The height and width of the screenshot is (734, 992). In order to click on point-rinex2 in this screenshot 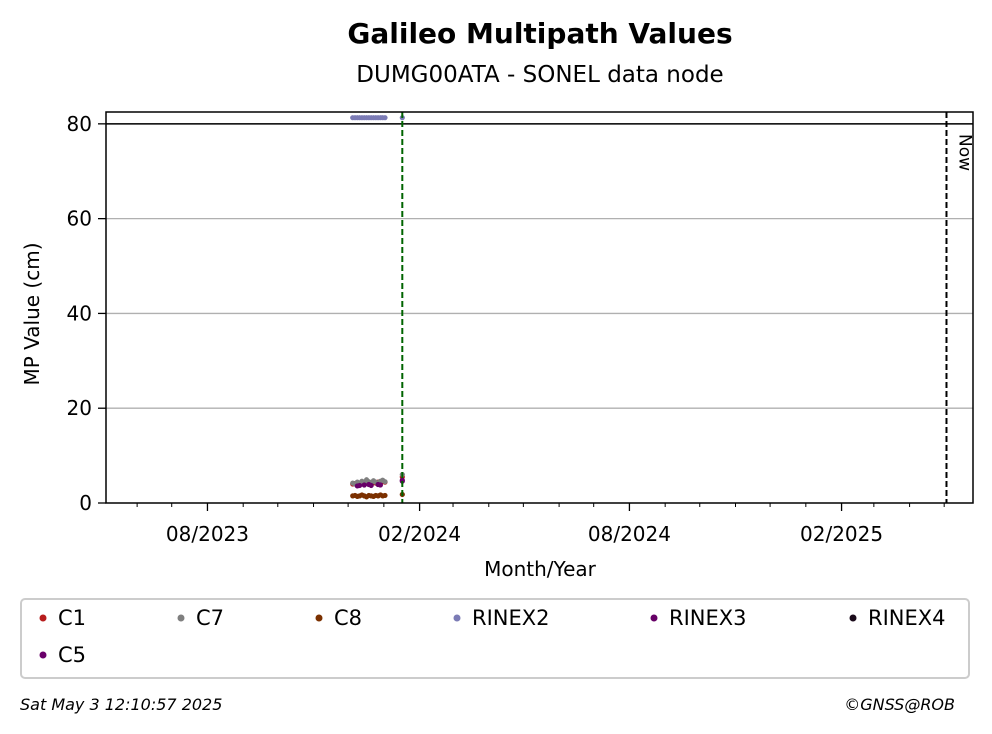, I will do `click(385, 118)`.